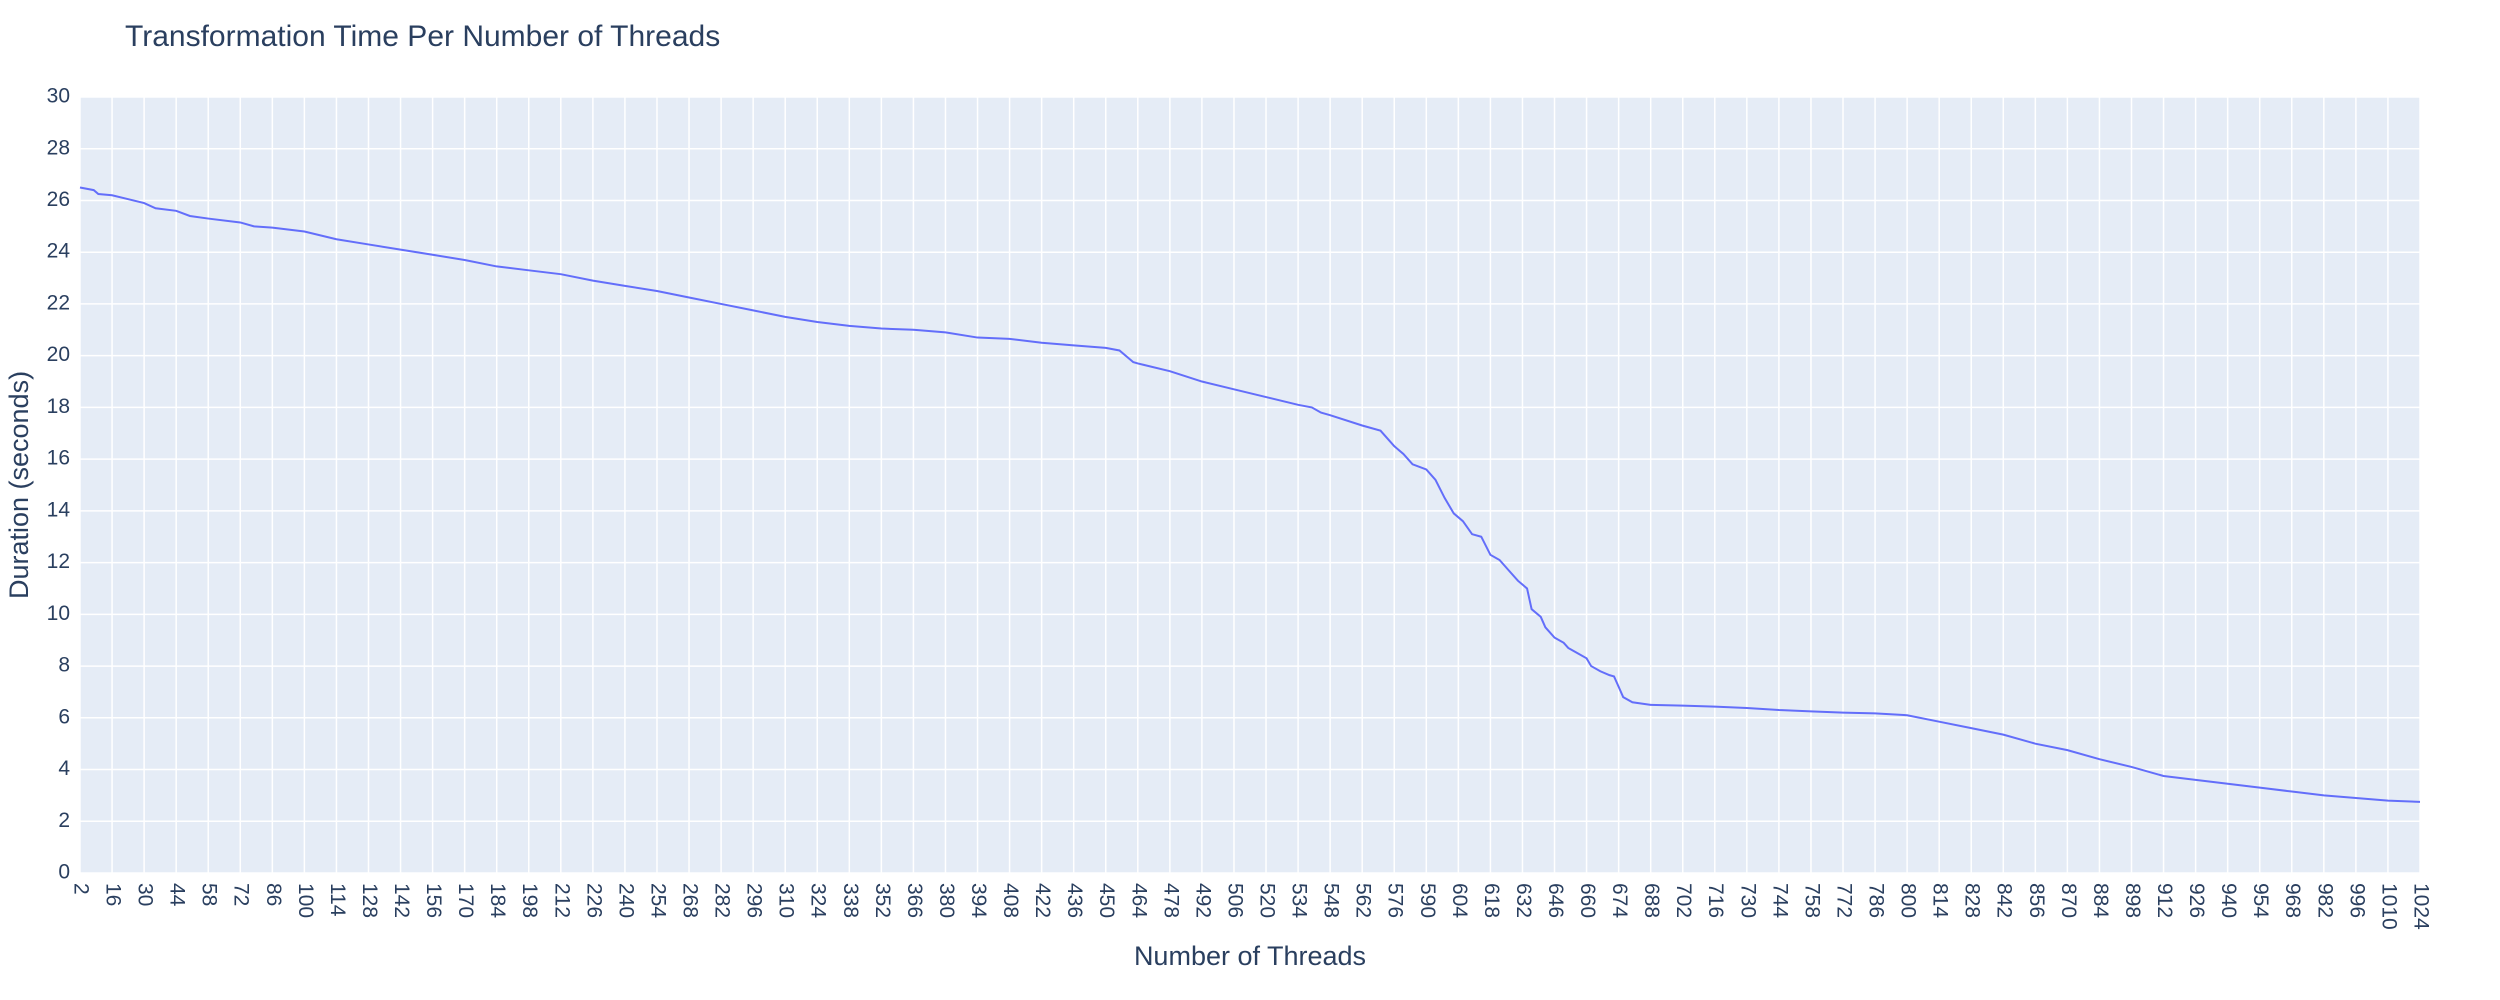 The image size is (2500, 1000). What do you see at coordinates (1779, 900) in the screenshot?
I see `x-tick-label: 744` at bounding box center [1779, 900].